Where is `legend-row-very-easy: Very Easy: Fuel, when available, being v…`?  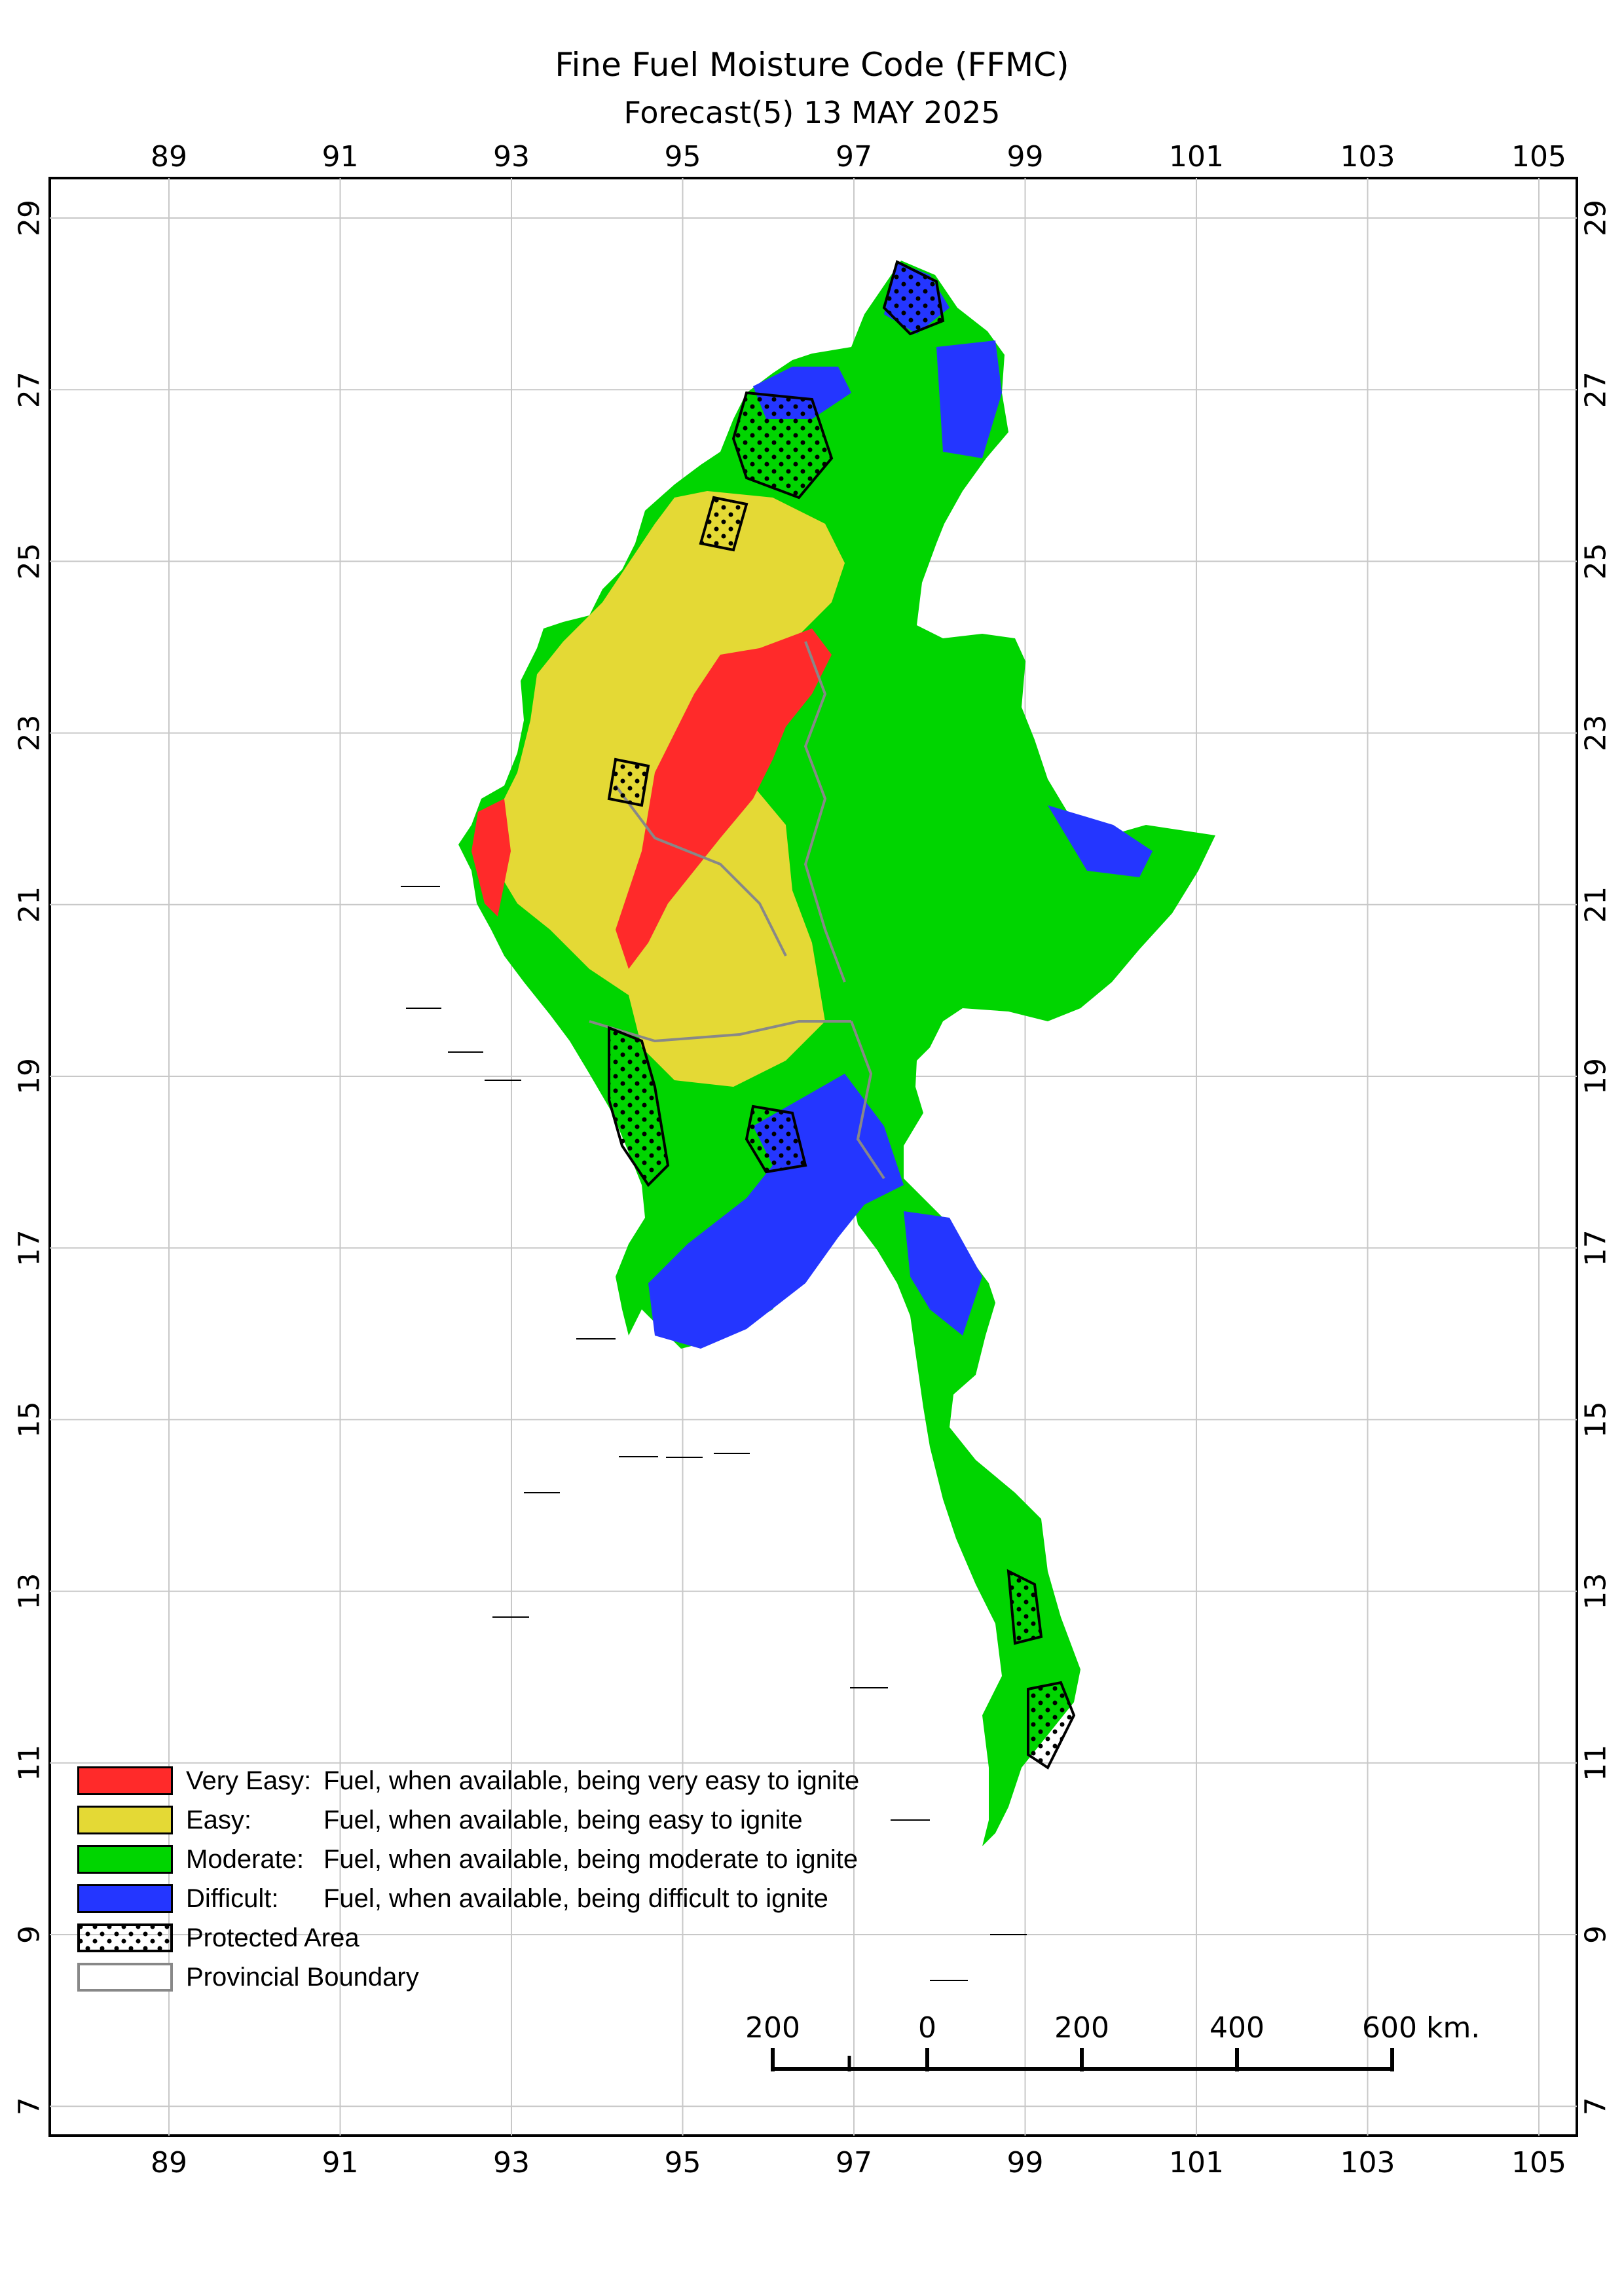 legend-row-very-easy: Very Easy: Fuel, when available, being v… is located at coordinates (468, 1780).